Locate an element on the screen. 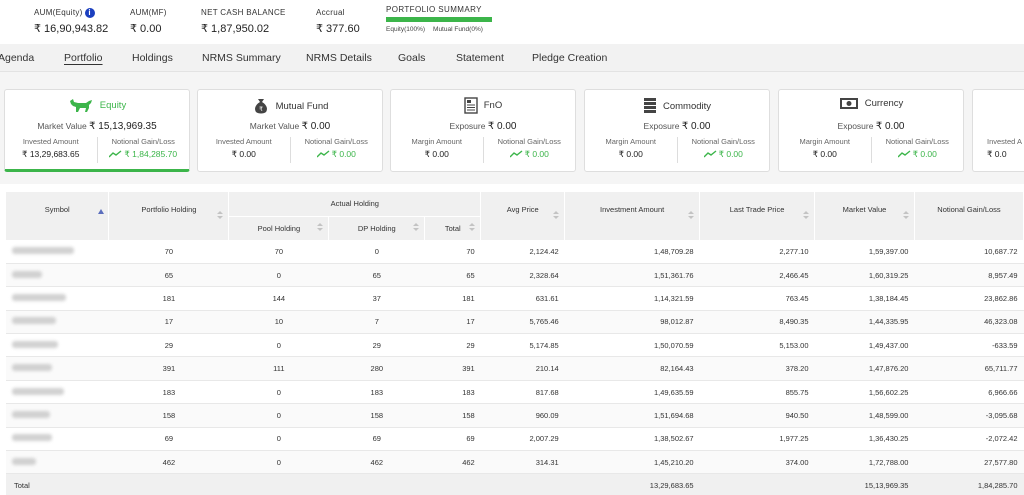 The width and height of the screenshot is (1024, 495). pool-holding-cell: 70 is located at coordinates (278, 252).